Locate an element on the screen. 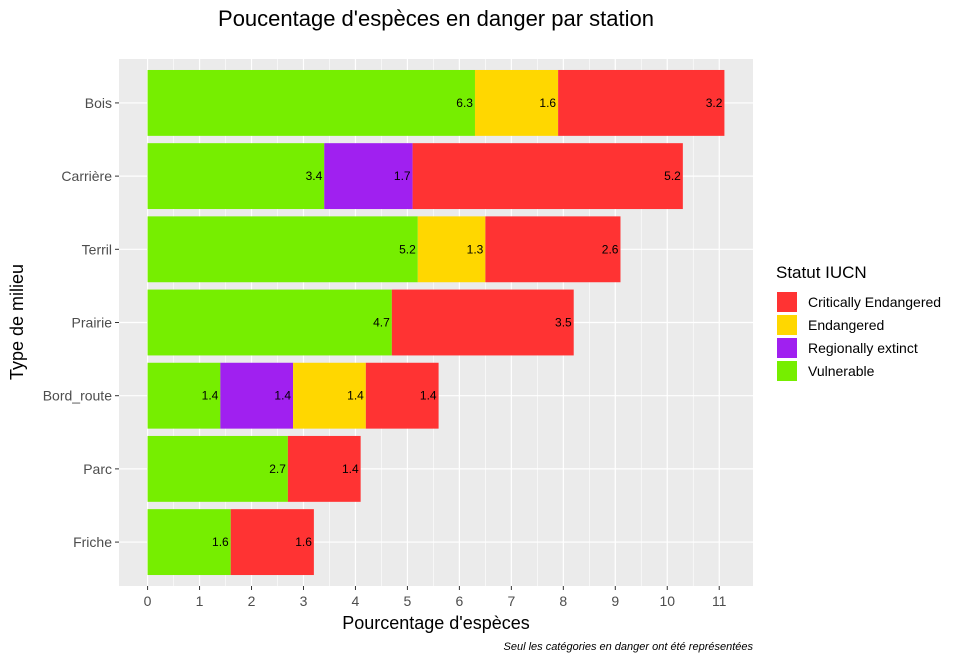 The width and height of the screenshot is (972, 659). data-label: 1.7 is located at coordinates (402, 176).